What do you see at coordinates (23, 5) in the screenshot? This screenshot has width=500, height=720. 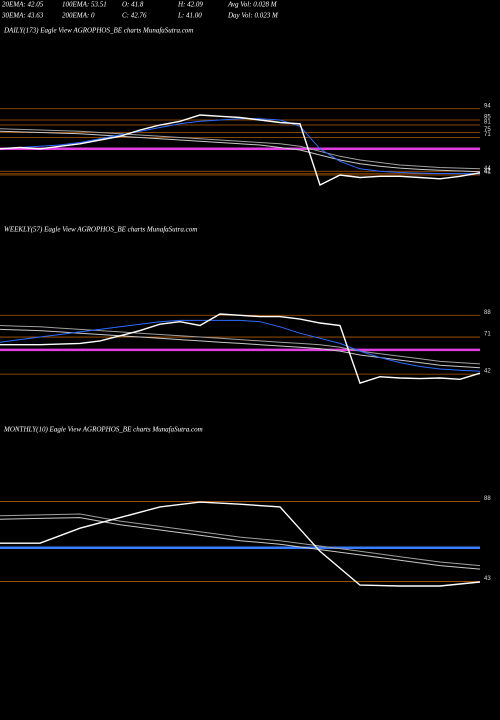 I see `stat: 20EMA: 42.05` at bounding box center [23, 5].